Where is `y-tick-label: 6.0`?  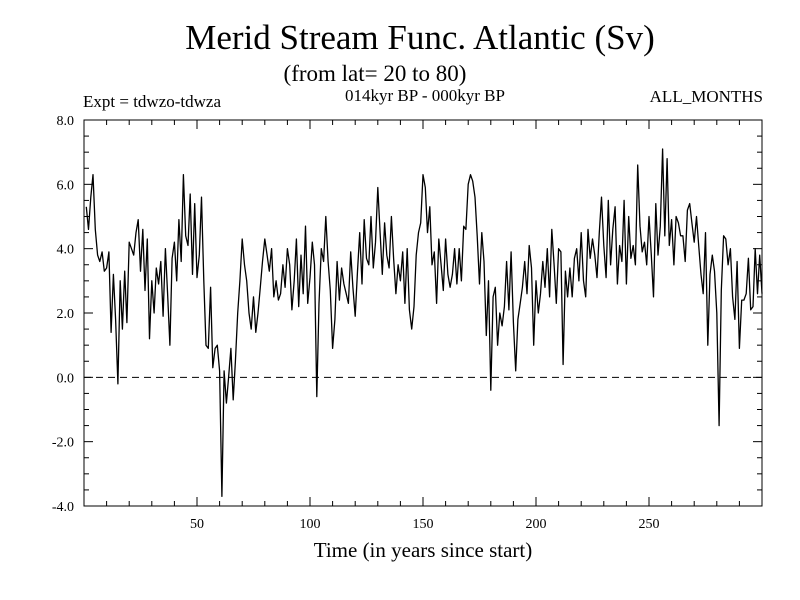 y-tick-label: 6.0 is located at coordinates (66, 185).